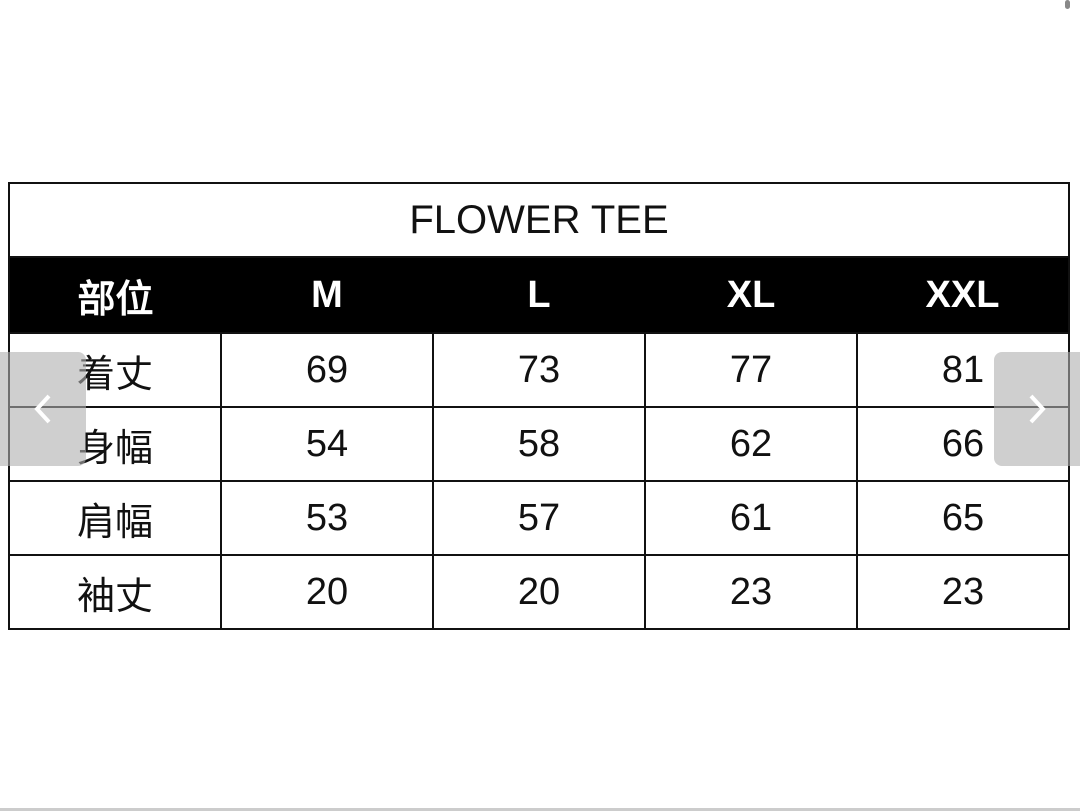 The width and height of the screenshot is (1080, 811). I want to click on next-image-button, so click(1037, 409).